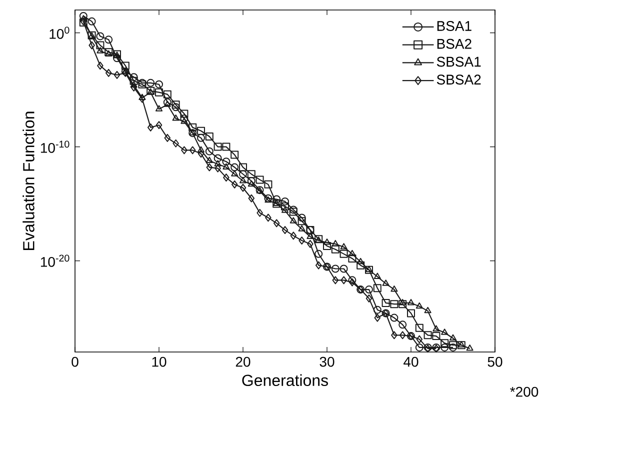 The width and height of the screenshot is (627, 458). I want to click on legend-label: BSA2, so click(454, 43).